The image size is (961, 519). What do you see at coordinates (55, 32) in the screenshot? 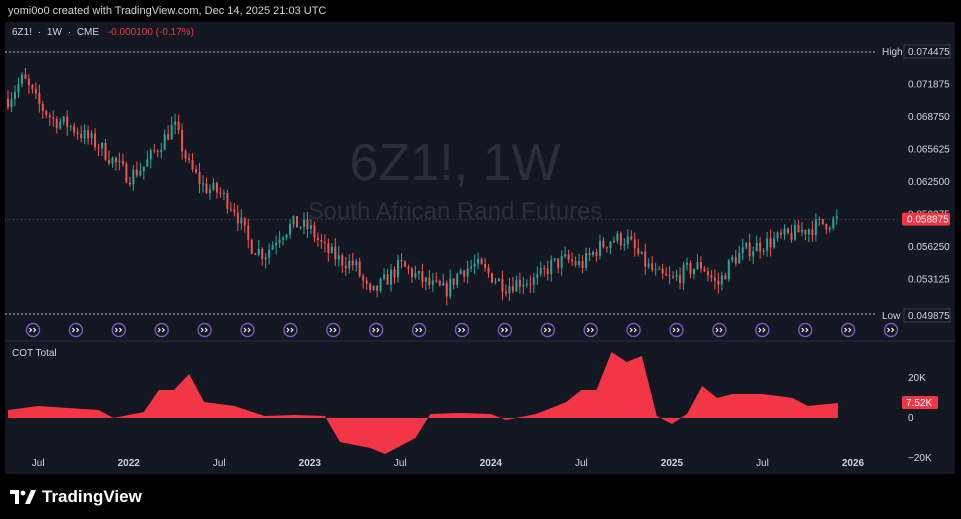
I see `legend-interval: 1W` at bounding box center [55, 32].